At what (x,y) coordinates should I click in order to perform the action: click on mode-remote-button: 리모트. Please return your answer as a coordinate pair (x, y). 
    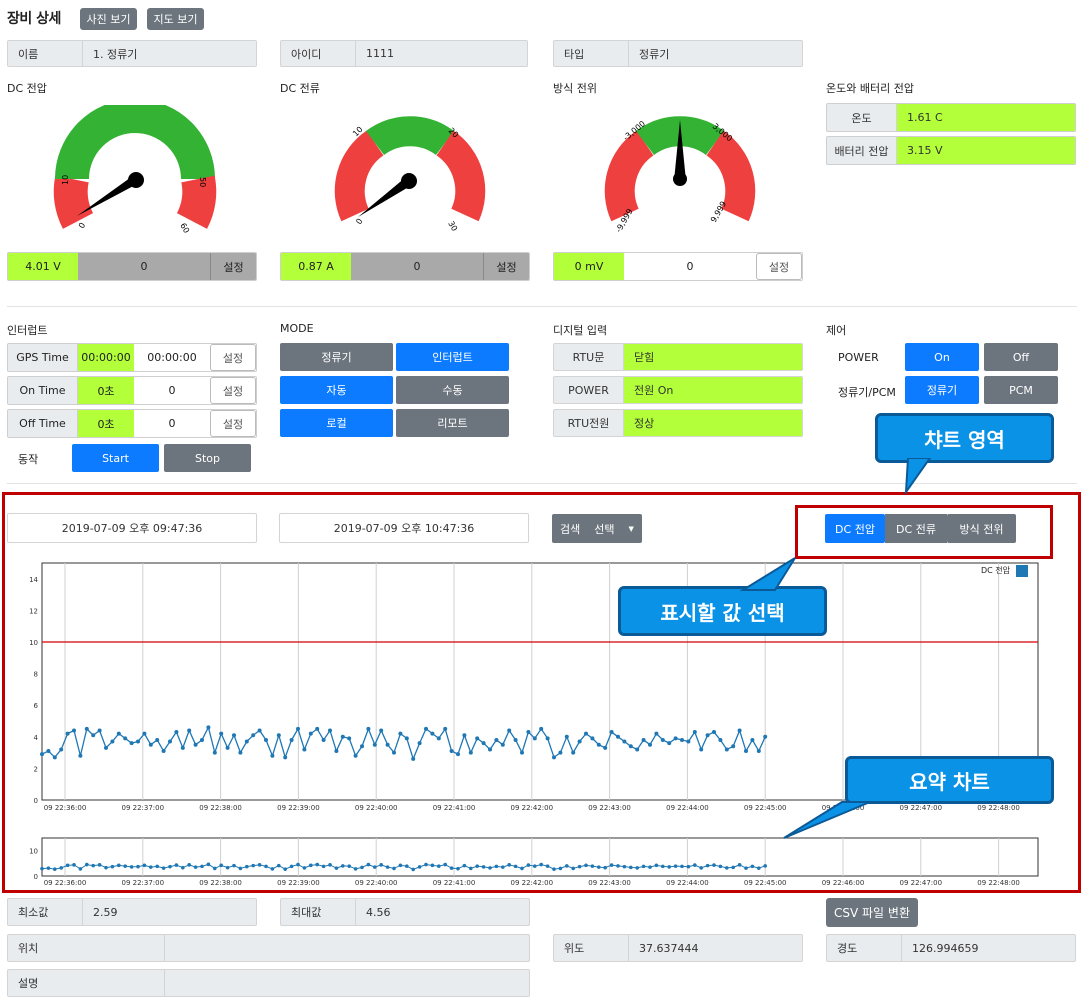
    Looking at the image, I should click on (452, 423).